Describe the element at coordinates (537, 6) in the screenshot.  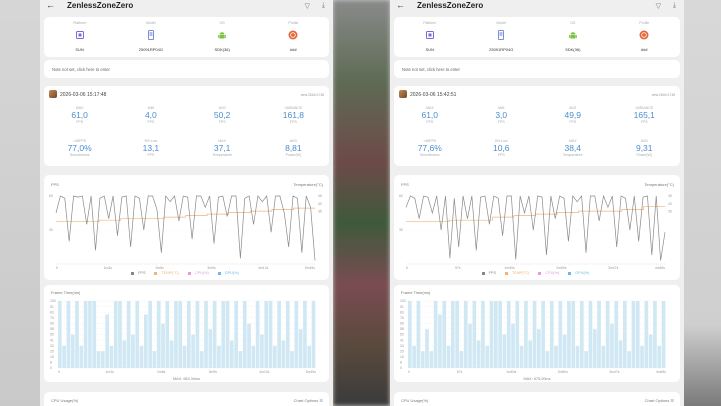
I see `app-header: ← ZenlessZoneZero ▽ ⤓` at that location.